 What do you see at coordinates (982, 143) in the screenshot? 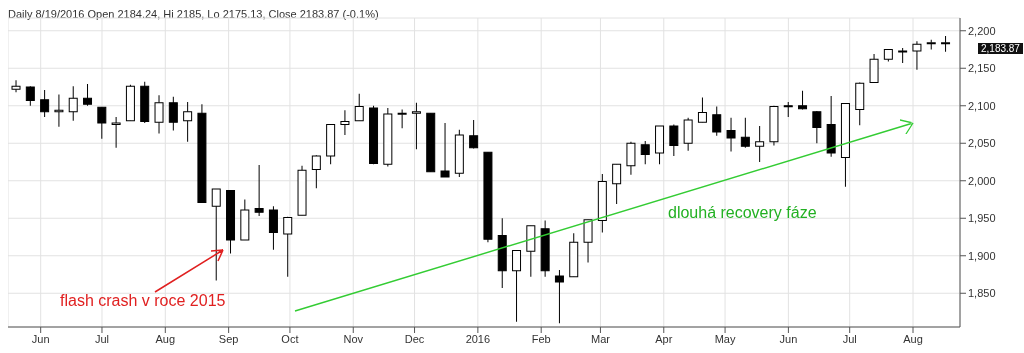
I see `y-tick-label: 2,050` at bounding box center [982, 143].